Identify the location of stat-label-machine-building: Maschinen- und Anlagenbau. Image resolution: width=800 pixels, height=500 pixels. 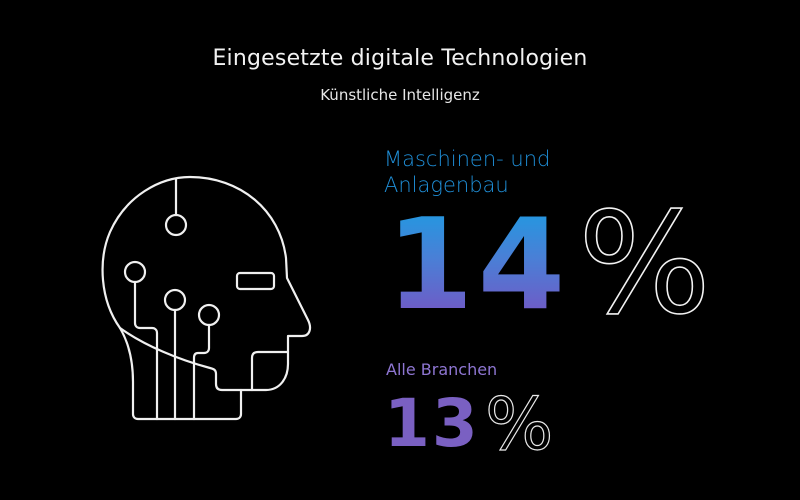
(467, 172).